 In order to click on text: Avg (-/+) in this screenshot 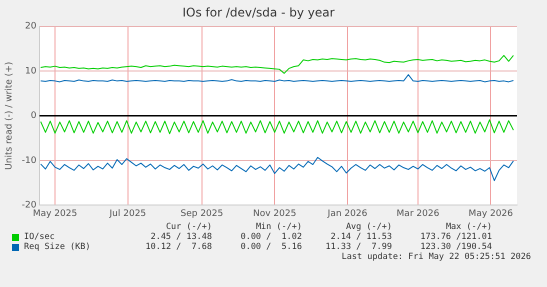, I will do `click(368, 227)`.